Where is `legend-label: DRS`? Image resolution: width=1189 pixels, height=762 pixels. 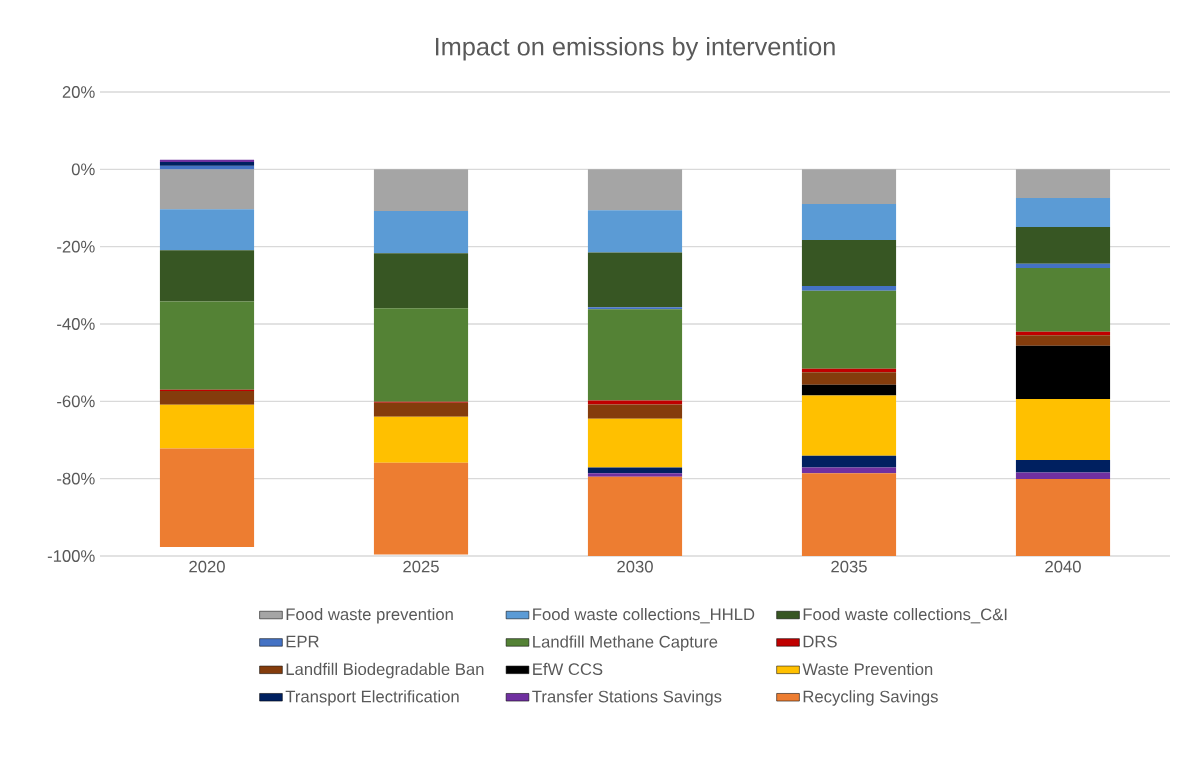 legend-label: DRS is located at coordinates (820, 641).